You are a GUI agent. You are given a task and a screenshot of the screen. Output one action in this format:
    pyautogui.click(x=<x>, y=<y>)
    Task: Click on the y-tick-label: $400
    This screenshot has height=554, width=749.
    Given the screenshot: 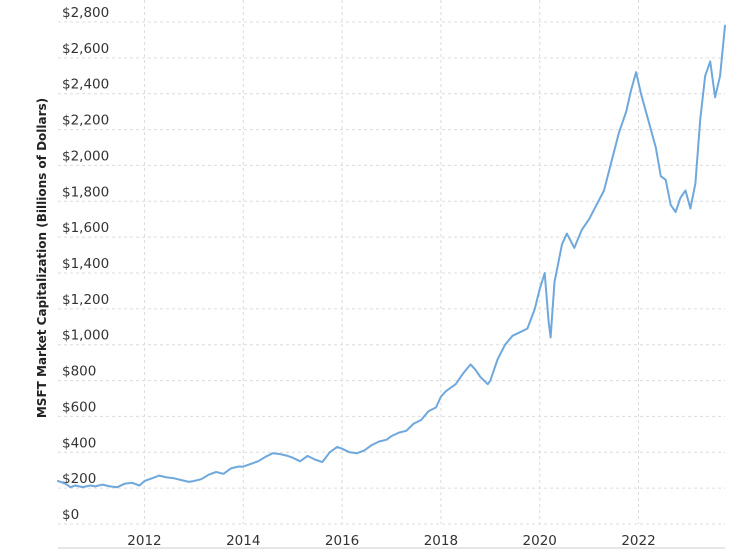 What is the action you would take?
    pyautogui.click(x=79, y=443)
    